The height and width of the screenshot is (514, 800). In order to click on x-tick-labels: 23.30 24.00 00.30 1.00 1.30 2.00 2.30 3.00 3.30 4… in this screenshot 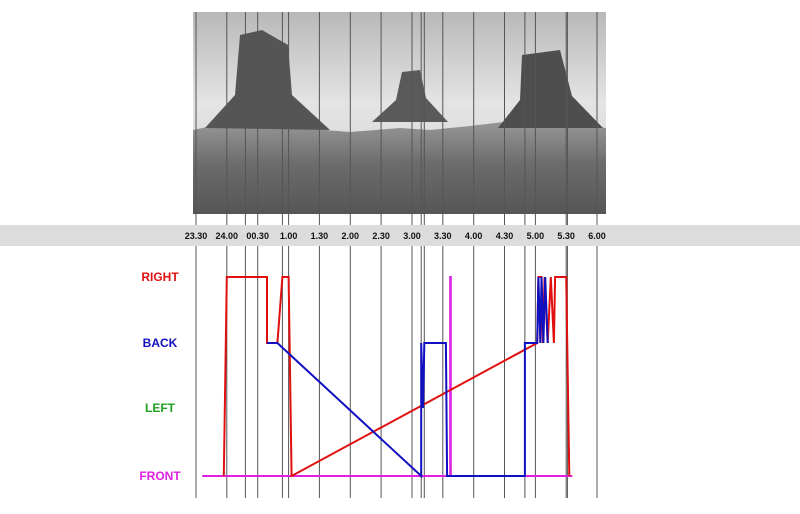, I will do `click(395, 236)`.